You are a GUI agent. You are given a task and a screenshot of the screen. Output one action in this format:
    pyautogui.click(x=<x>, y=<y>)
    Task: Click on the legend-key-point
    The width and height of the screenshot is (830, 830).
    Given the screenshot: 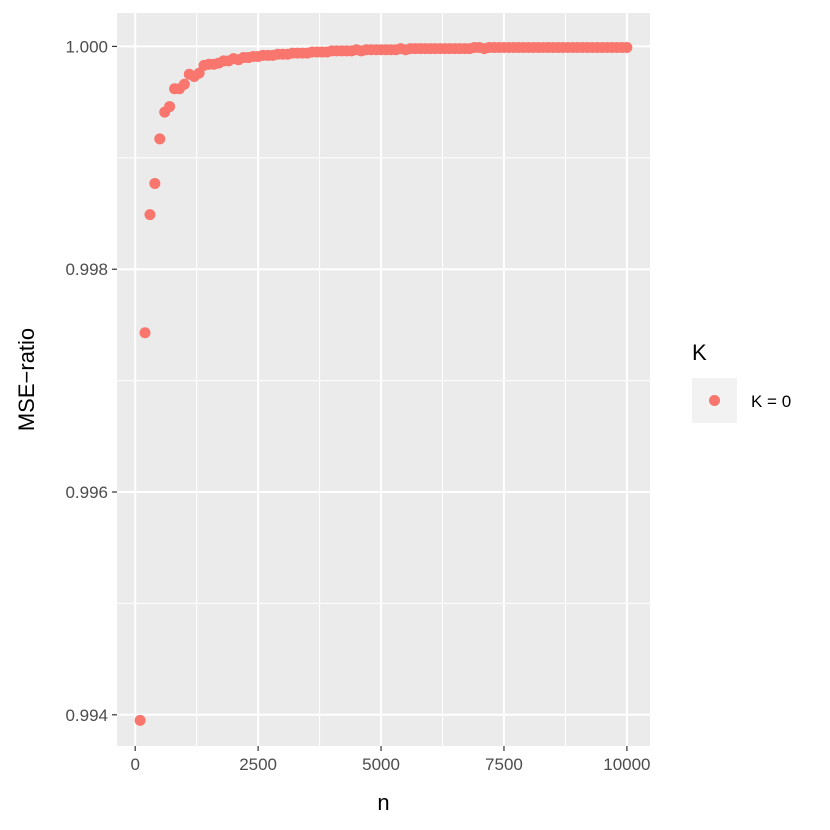 What is the action you would take?
    pyautogui.click(x=714, y=400)
    